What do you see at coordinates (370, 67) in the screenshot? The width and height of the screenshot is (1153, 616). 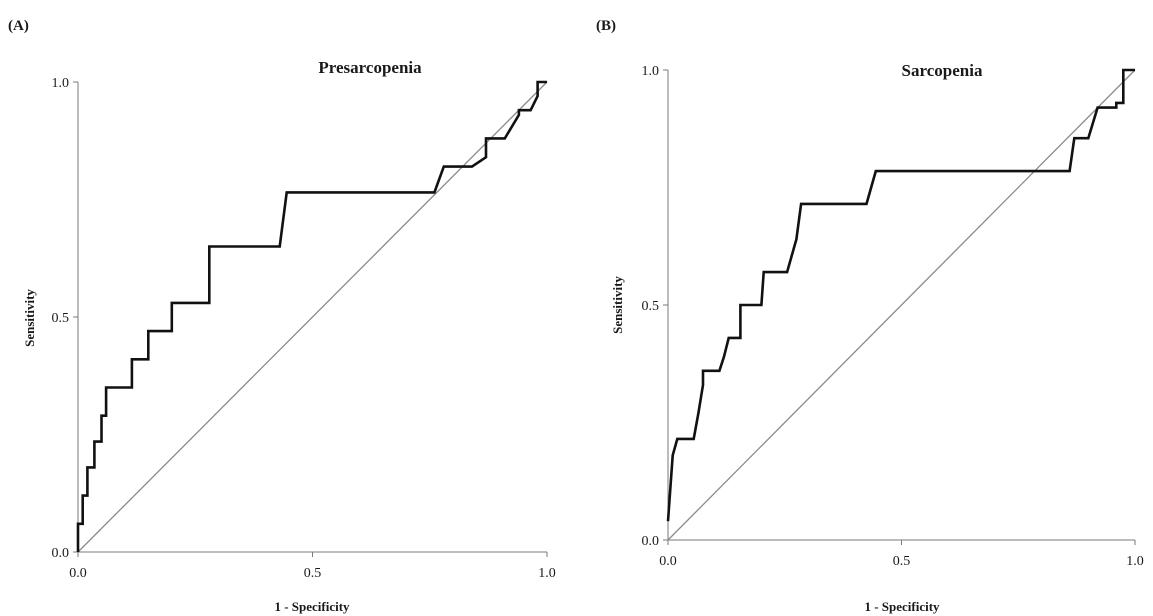 I see `panel-a-title: Presarcopenia` at bounding box center [370, 67].